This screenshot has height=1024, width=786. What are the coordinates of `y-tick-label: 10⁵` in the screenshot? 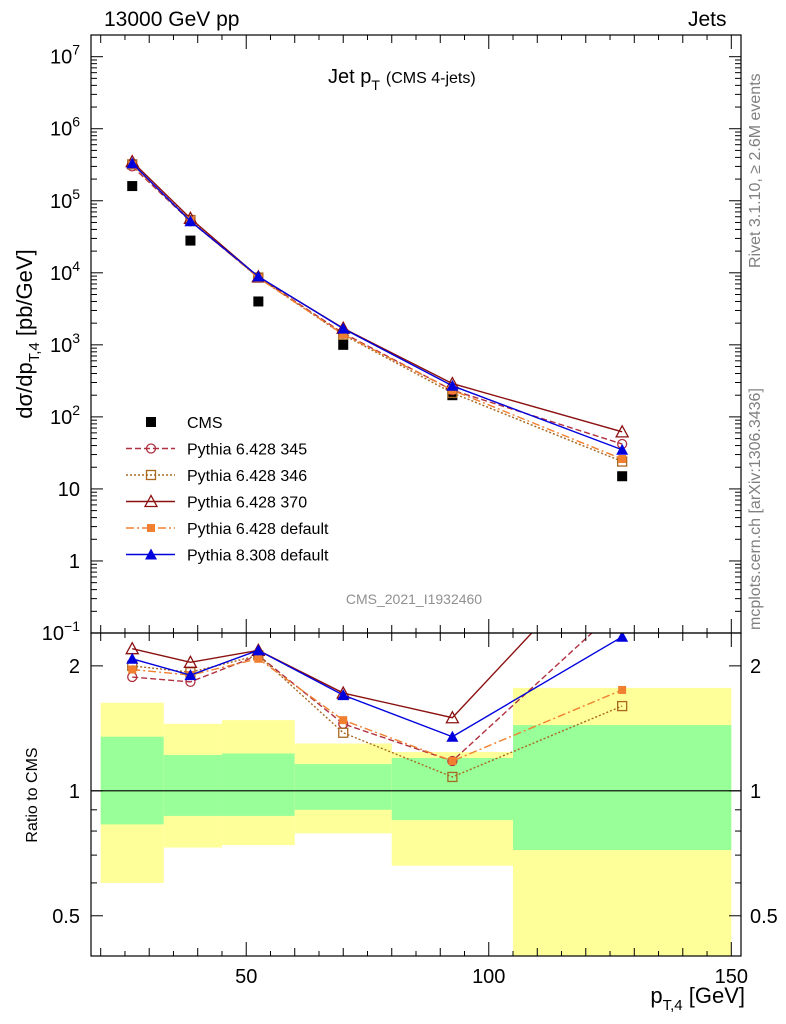 It's located at (65, 199).